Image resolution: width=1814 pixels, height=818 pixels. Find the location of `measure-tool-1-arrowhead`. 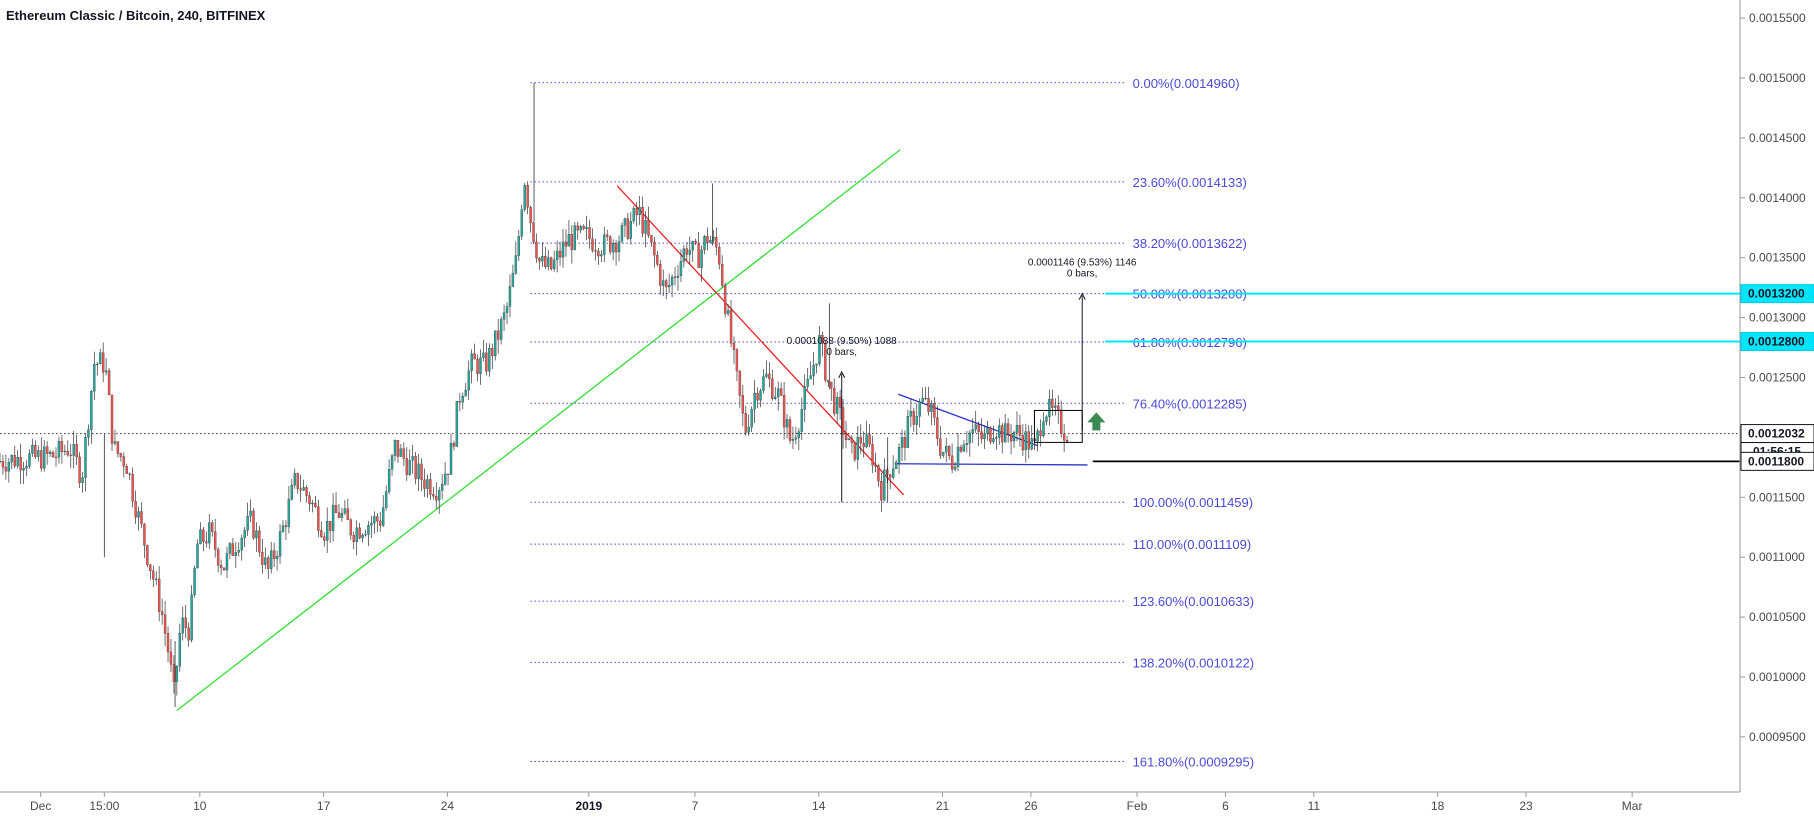

measure-tool-1-arrowhead is located at coordinates (842, 374).